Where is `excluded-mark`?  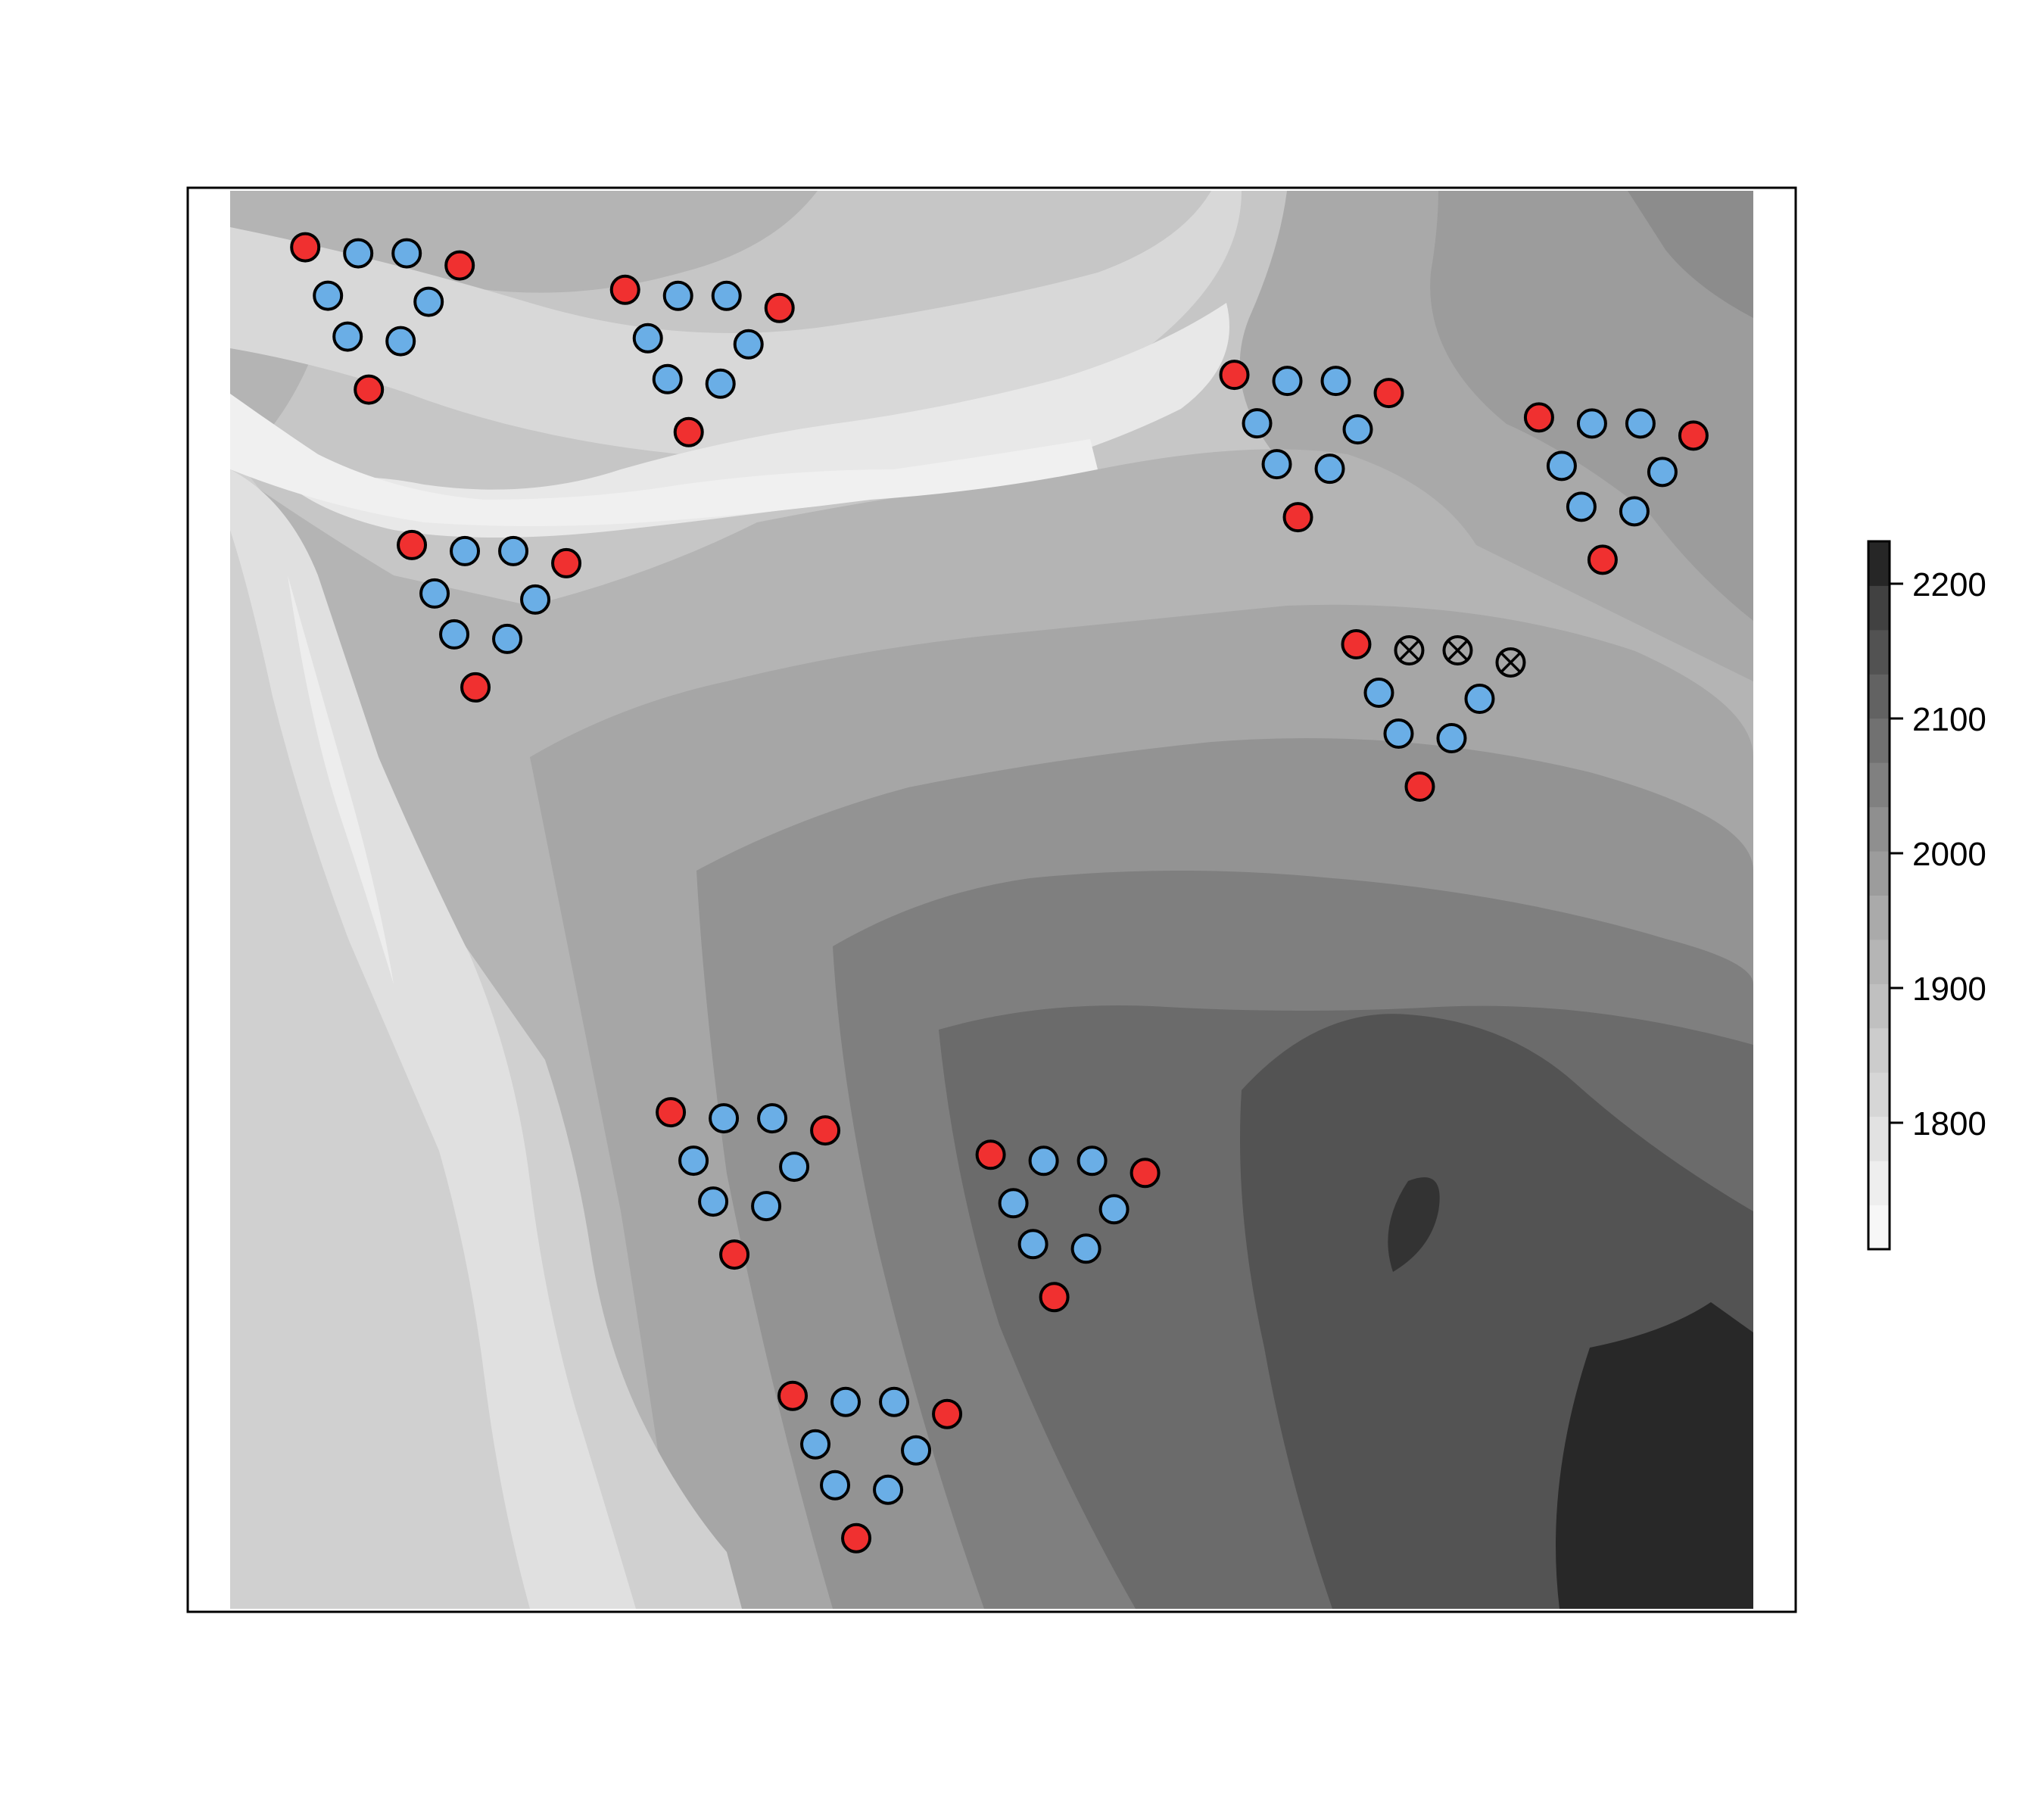 excluded-mark is located at coordinates (1511, 662).